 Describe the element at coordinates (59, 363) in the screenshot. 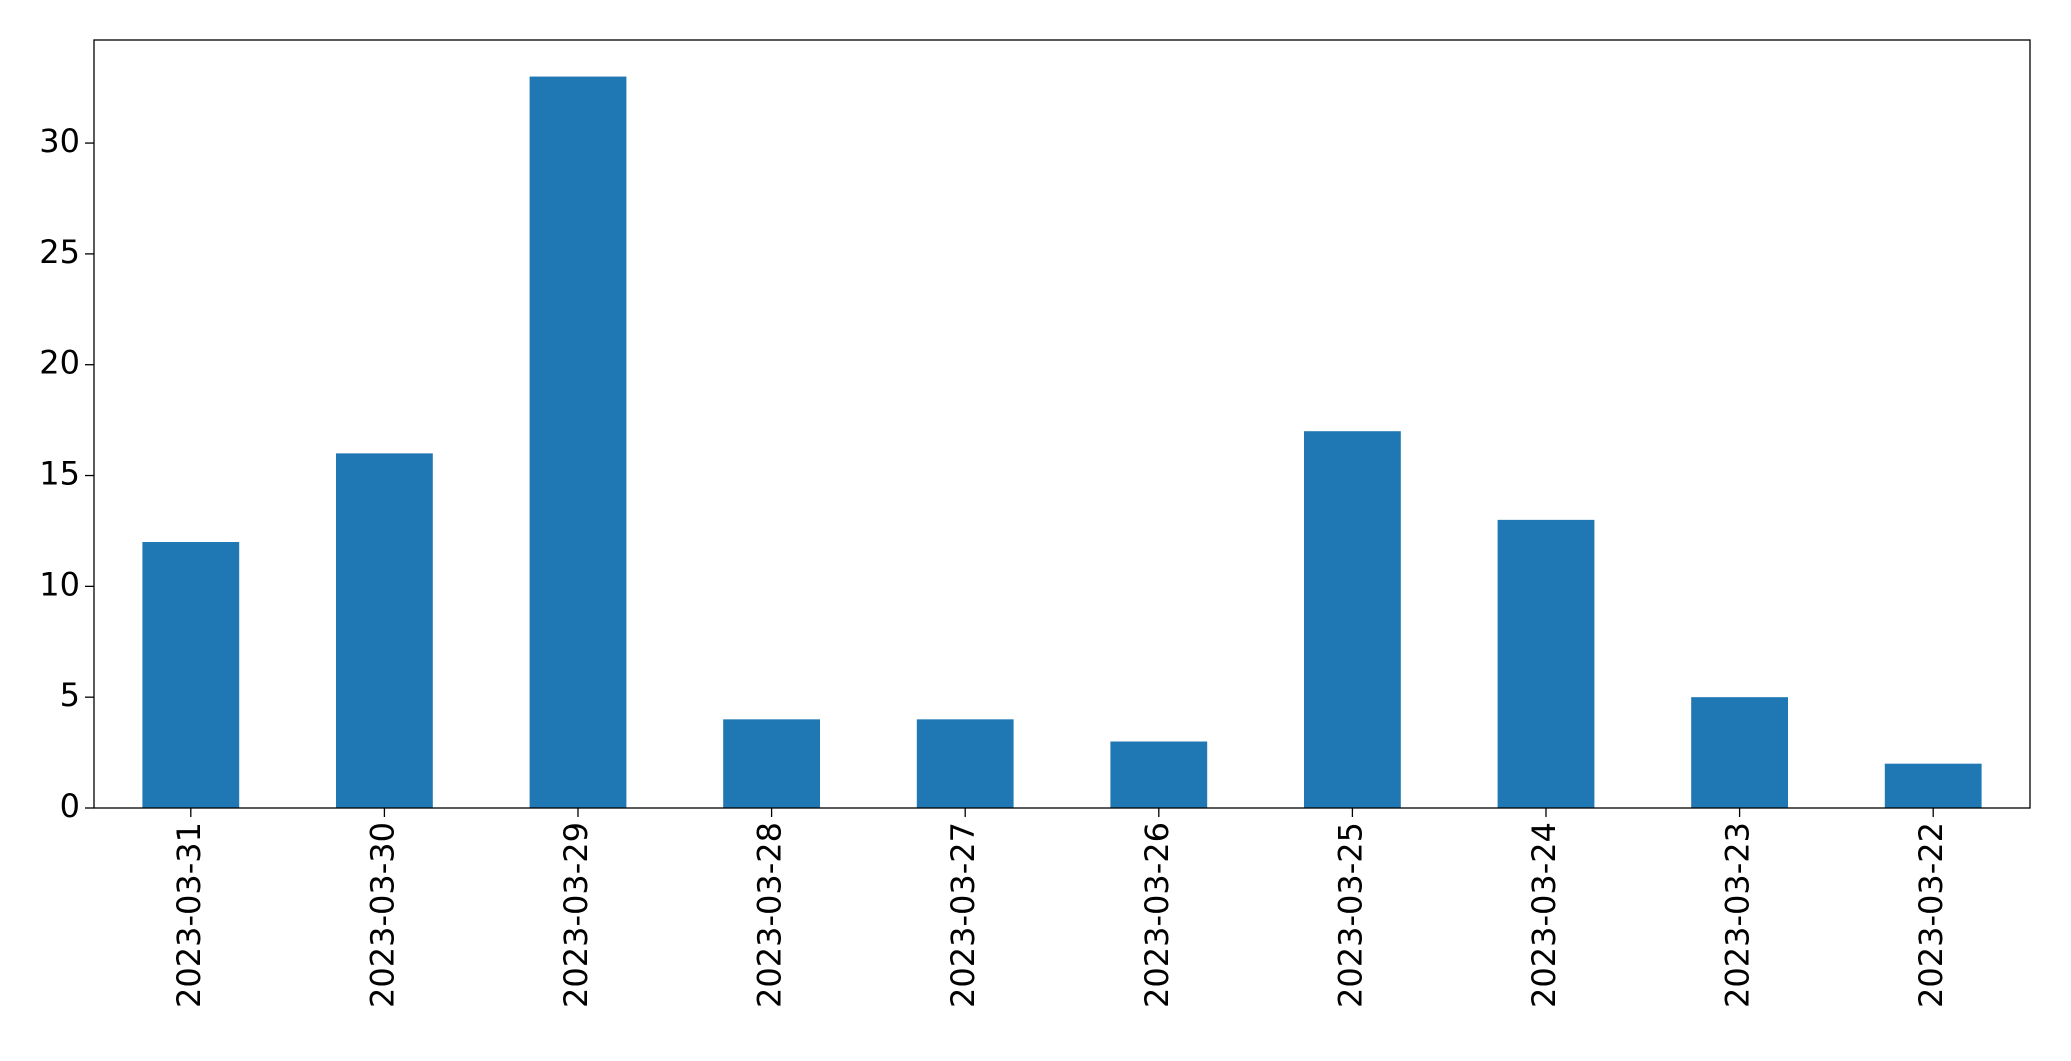

I see `y-tick-label: 20` at that location.